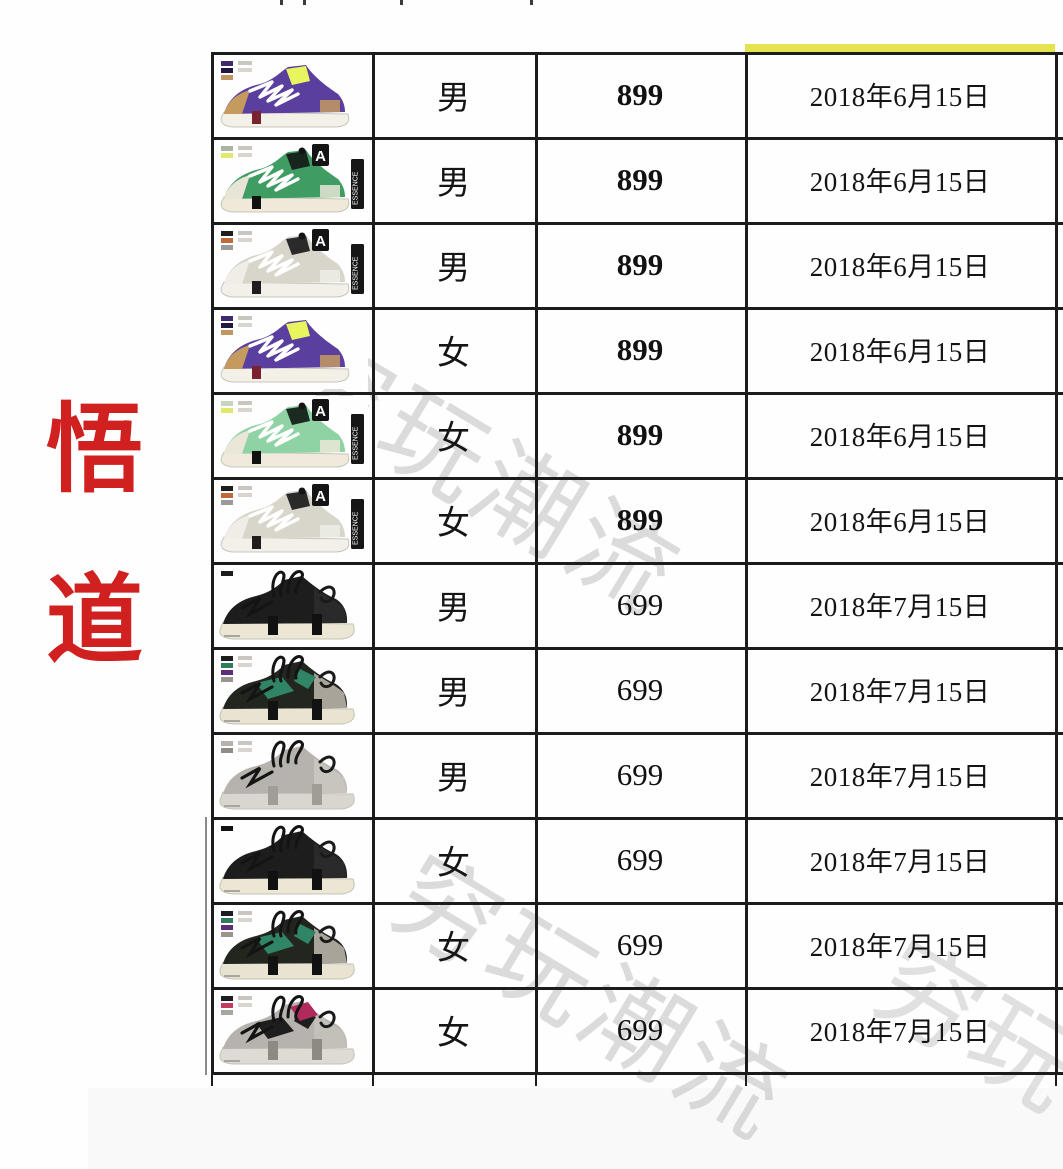 Image resolution: width=1063 pixels, height=1169 pixels. Describe the element at coordinates (900, 48) in the screenshot. I see `yellow-highlight-strip` at that location.